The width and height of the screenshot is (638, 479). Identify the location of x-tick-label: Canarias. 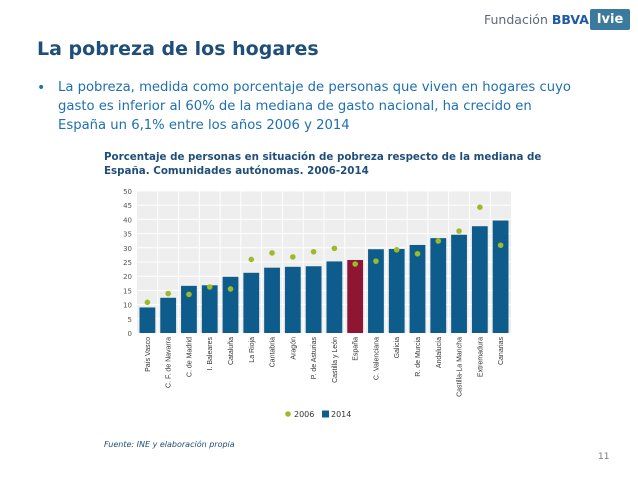
(501, 351).